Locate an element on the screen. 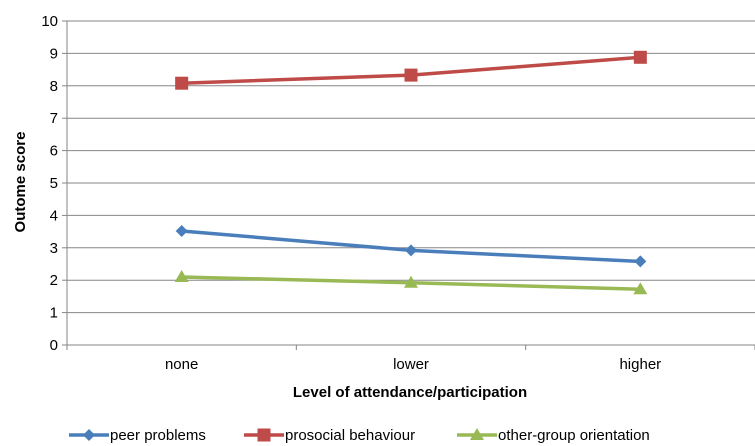 The width and height of the screenshot is (755, 446). legend-item-prosocial-behaviour: prosocial behaviour is located at coordinates (329, 435).